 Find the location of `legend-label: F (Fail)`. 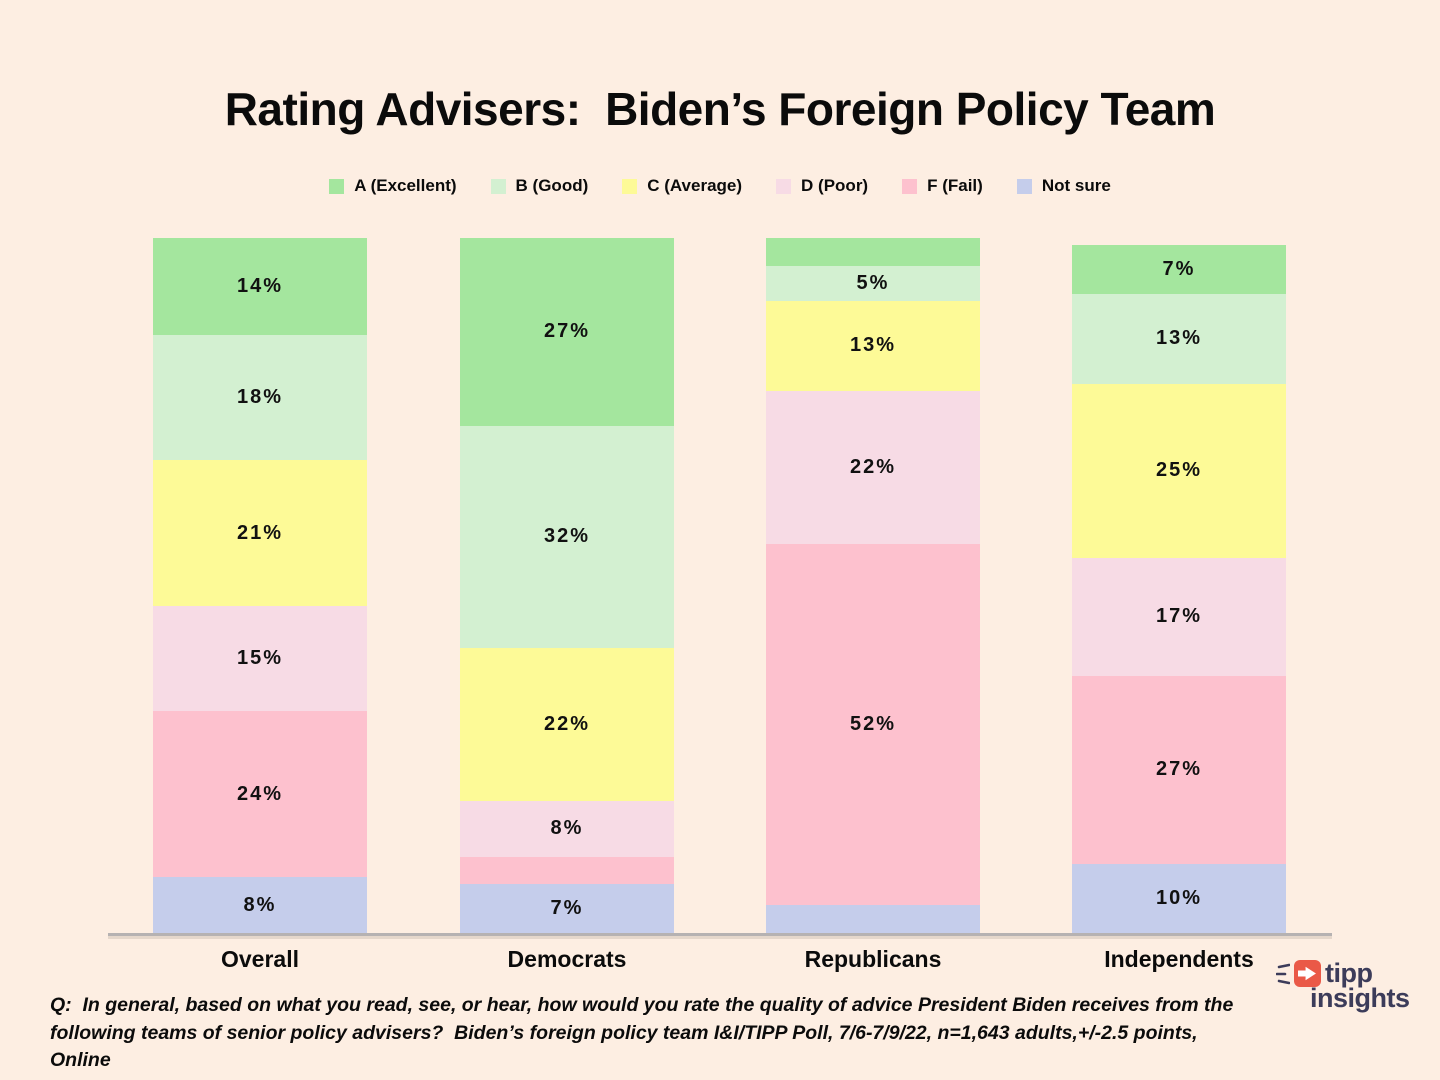

legend-label: F (Fail) is located at coordinates (955, 185).